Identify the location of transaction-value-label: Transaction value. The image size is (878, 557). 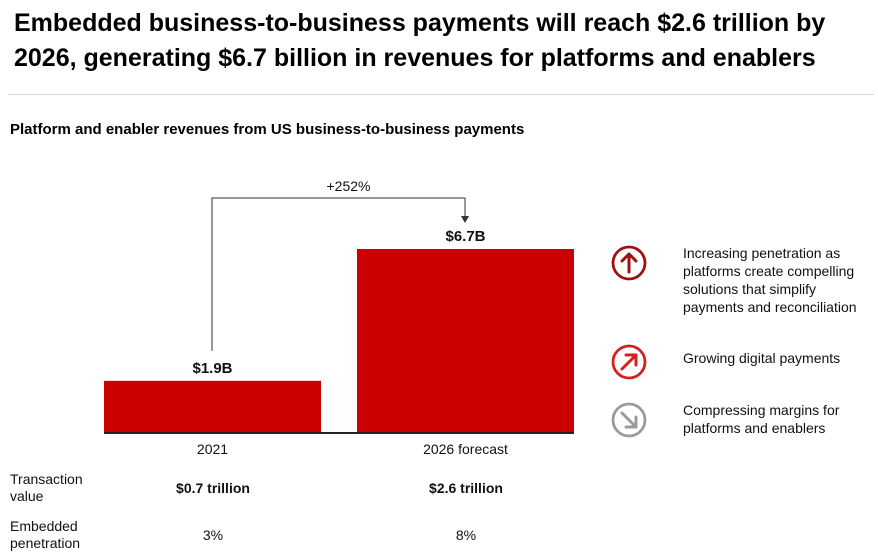
(46, 487).